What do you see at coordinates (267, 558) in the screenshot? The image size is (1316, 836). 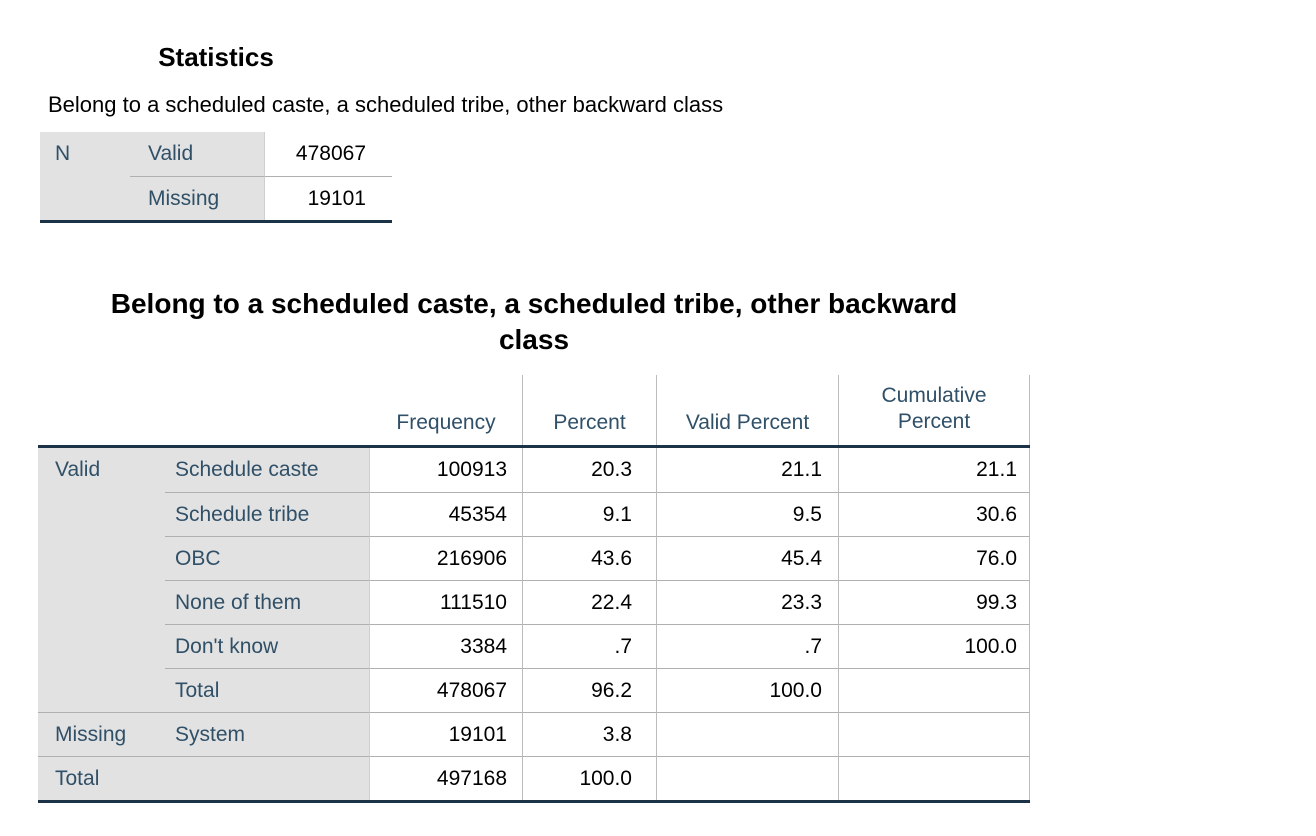 I see `row-label: OBC` at bounding box center [267, 558].